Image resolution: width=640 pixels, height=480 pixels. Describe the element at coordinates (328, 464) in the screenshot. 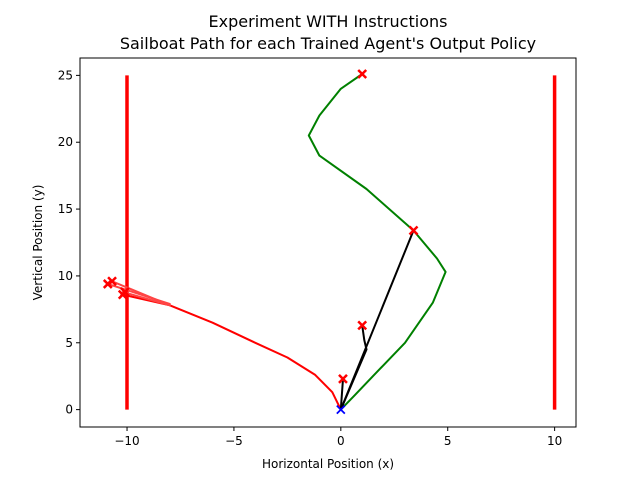

I see `x-axis-label: Horizontal Position (x)` at that location.